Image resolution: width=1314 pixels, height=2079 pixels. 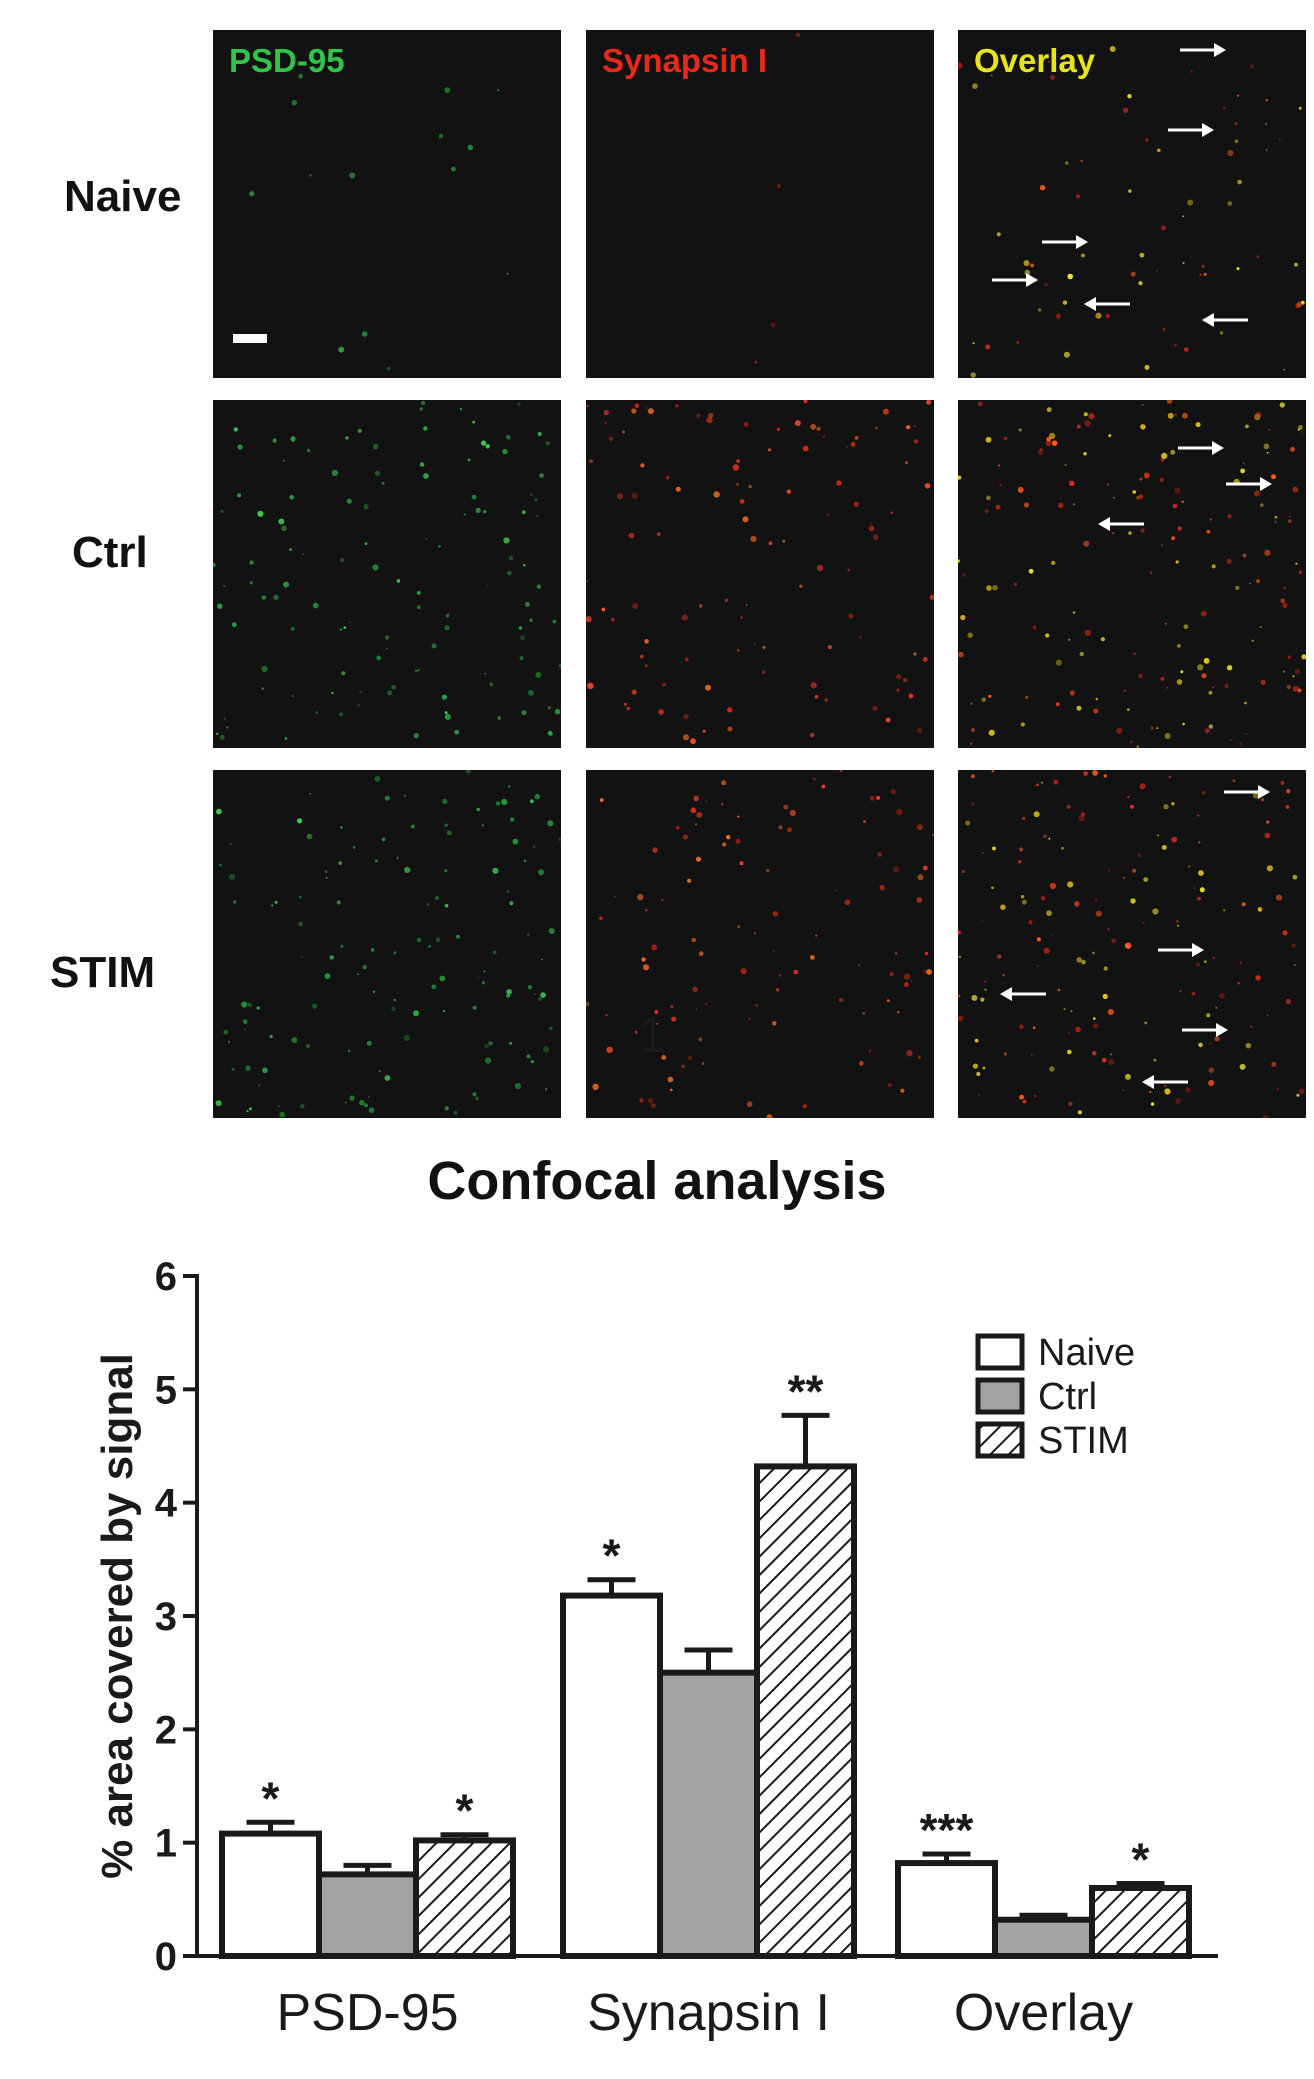 I want to click on panel-ctrl-psd95, so click(x=387, y=574).